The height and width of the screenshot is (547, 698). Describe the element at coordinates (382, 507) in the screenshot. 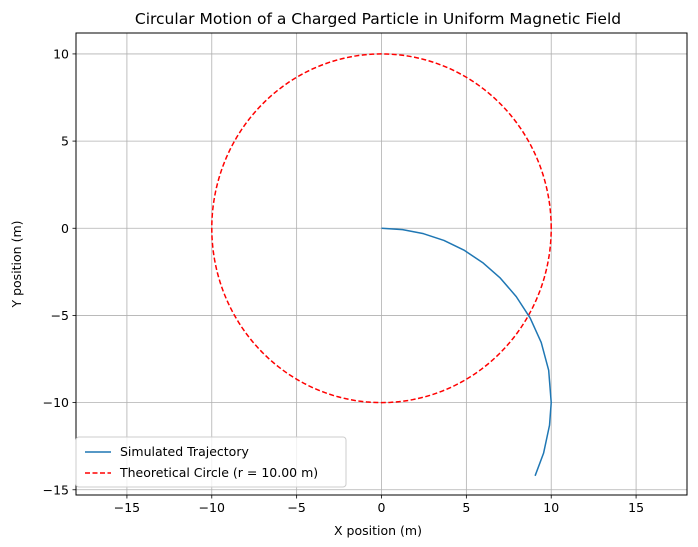

I see `x-tick-label: 0` at that location.